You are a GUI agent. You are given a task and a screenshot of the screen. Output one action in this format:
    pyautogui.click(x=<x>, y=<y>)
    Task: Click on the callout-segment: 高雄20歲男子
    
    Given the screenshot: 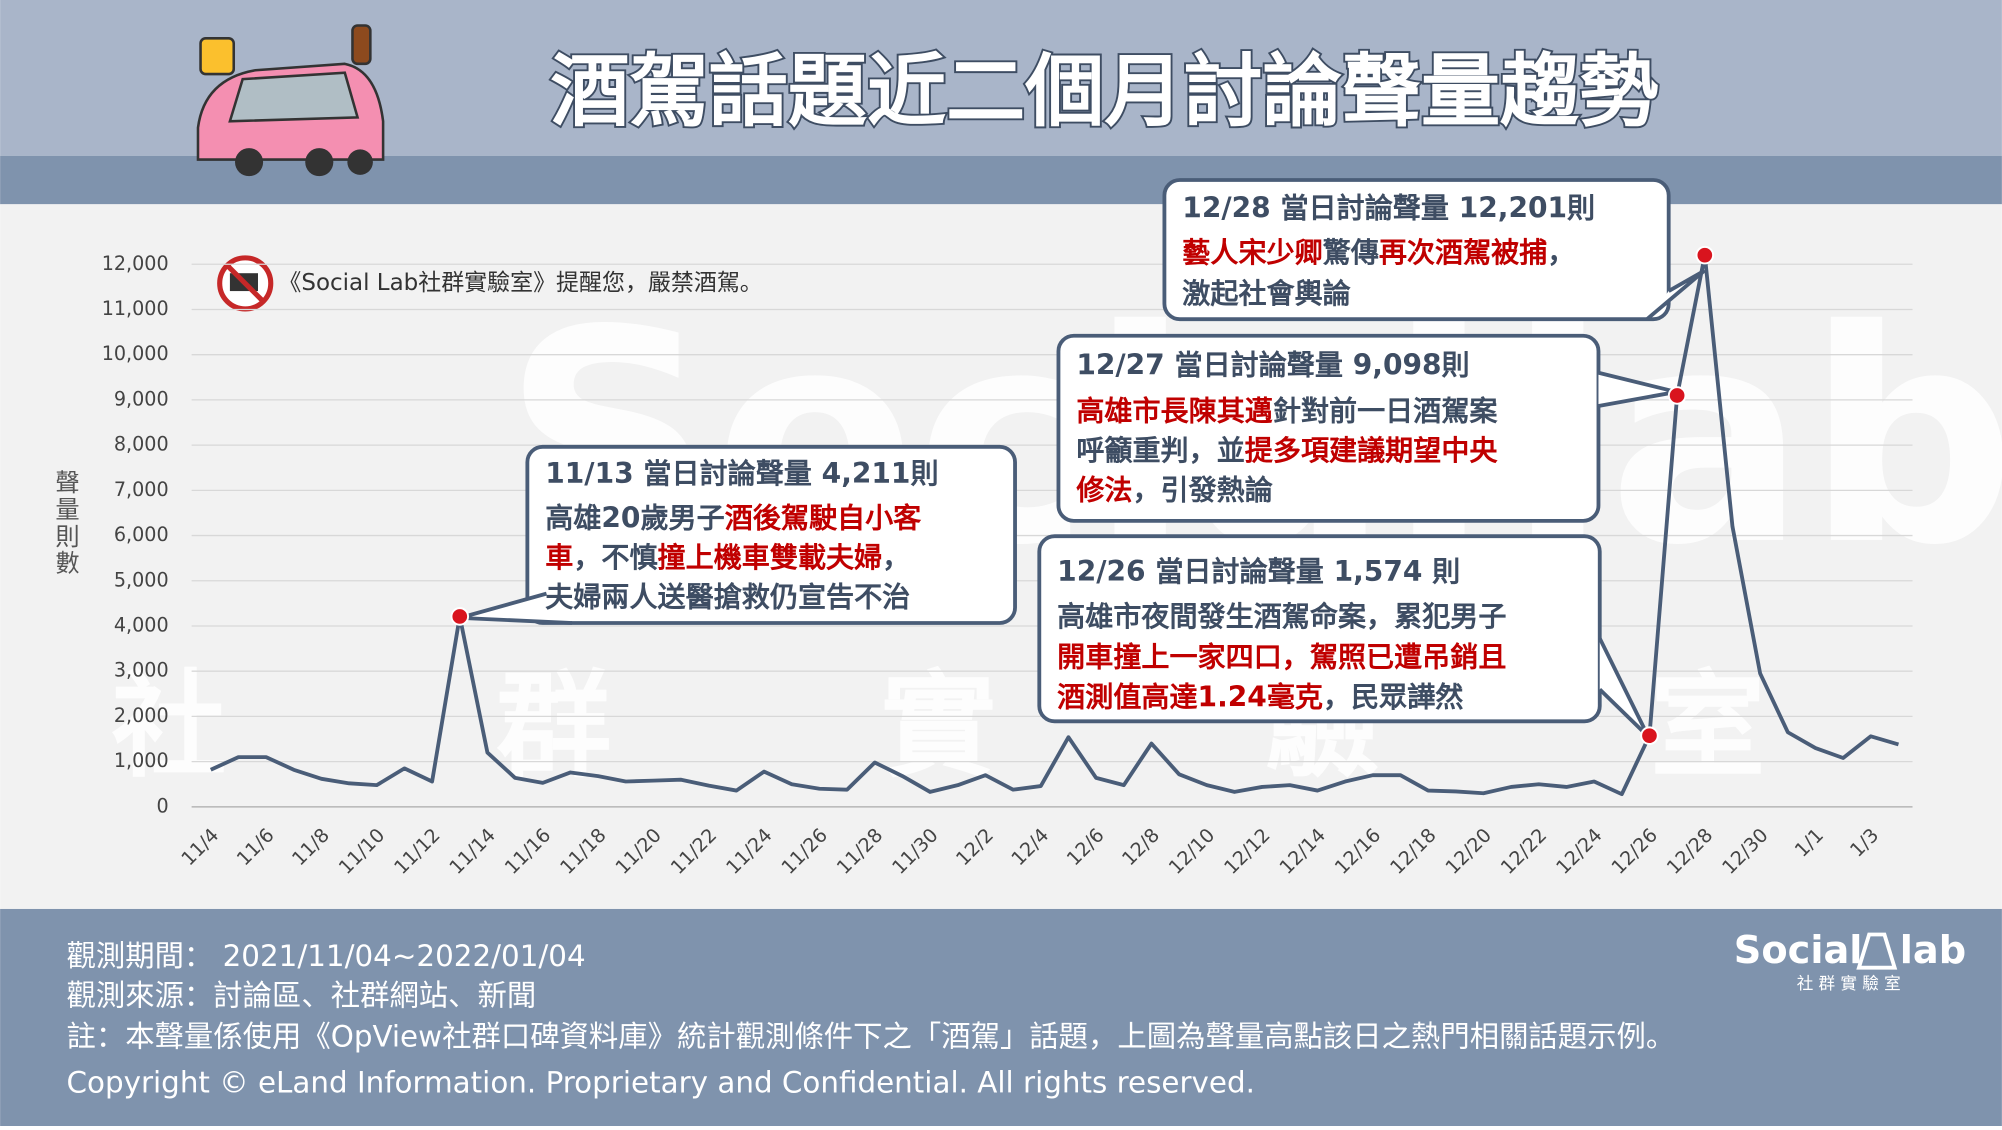 What is the action you would take?
    pyautogui.click(x=634, y=518)
    